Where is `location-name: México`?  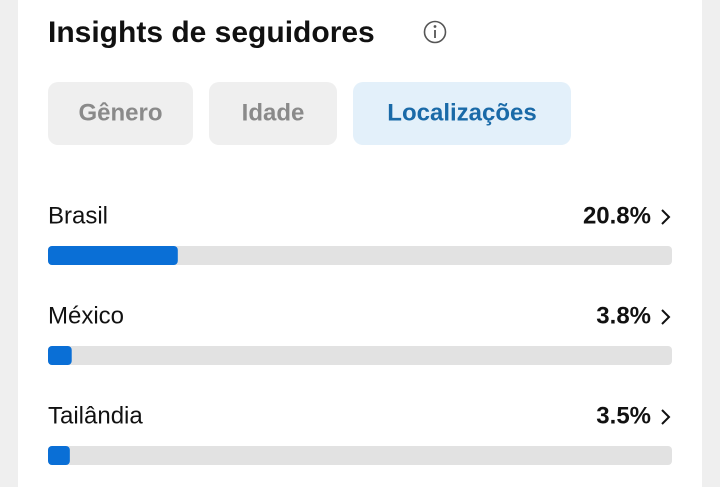 location-name: México is located at coordinates (86, 315).